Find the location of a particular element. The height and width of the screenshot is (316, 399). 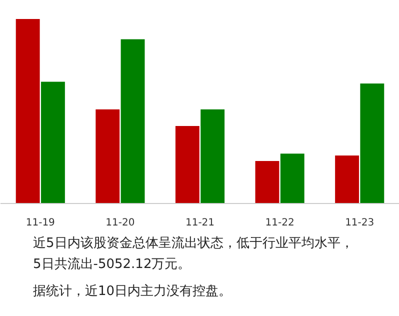

x-tick-label: 11-22 is located at coordinates (279, 223).